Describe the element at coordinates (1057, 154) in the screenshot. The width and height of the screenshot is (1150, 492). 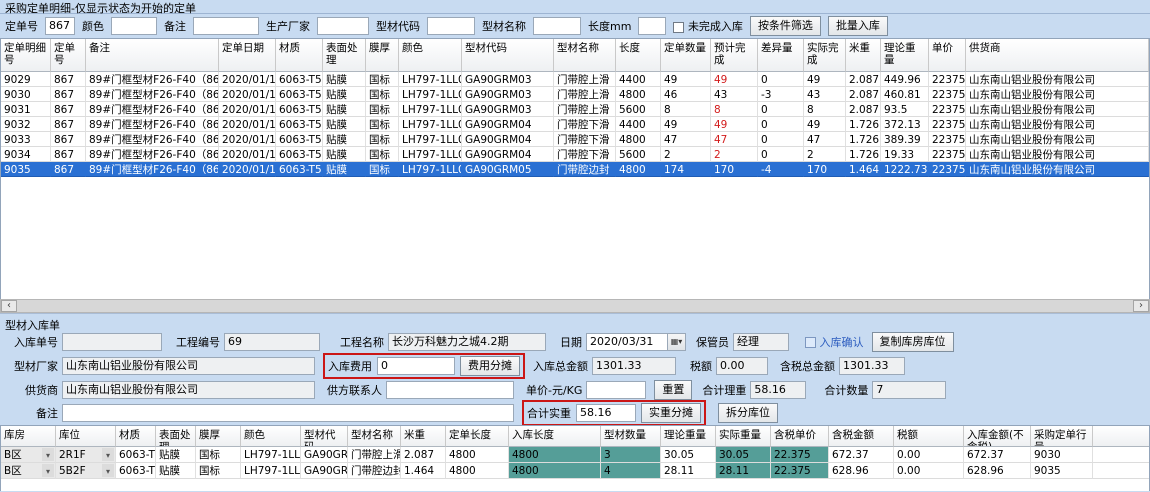
I see `table-cell: 山东南山铝业股份有限公司` at that location.